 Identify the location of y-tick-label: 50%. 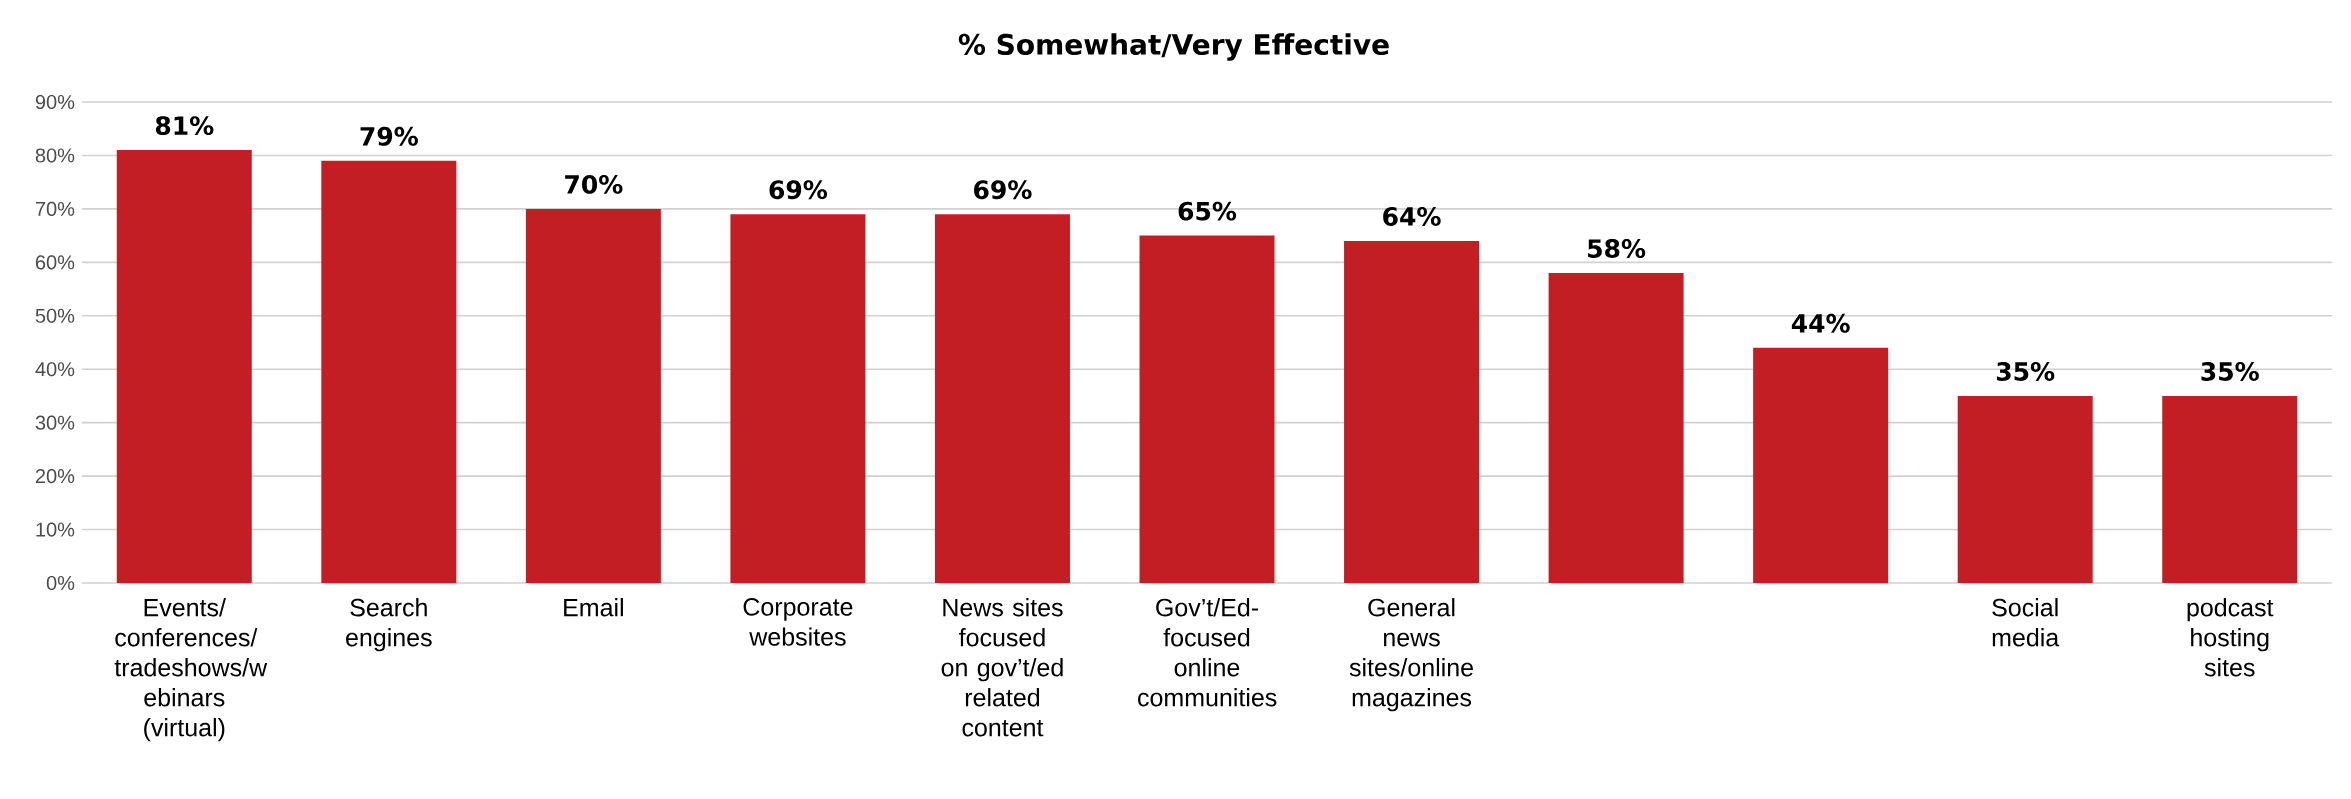
(55, 315).